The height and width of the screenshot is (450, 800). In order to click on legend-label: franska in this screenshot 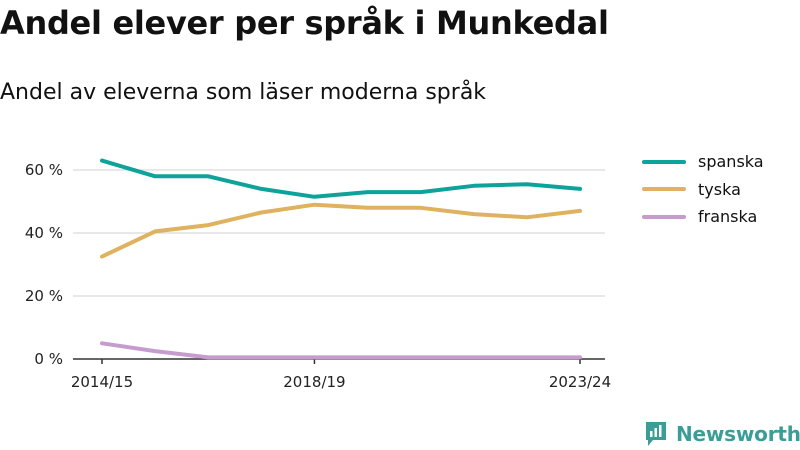, I will do `click(728, 217)`.